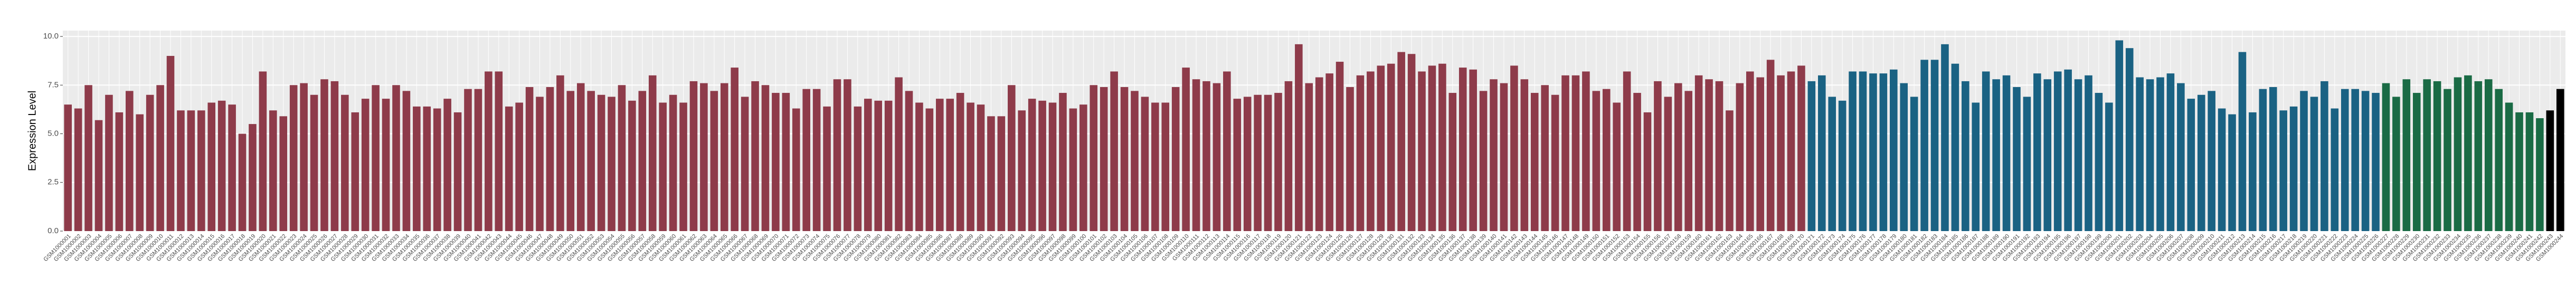 The width and height of the screenshot is (2576, 306). I want to click on y-tick-label: 2.5, so click(53, 182).